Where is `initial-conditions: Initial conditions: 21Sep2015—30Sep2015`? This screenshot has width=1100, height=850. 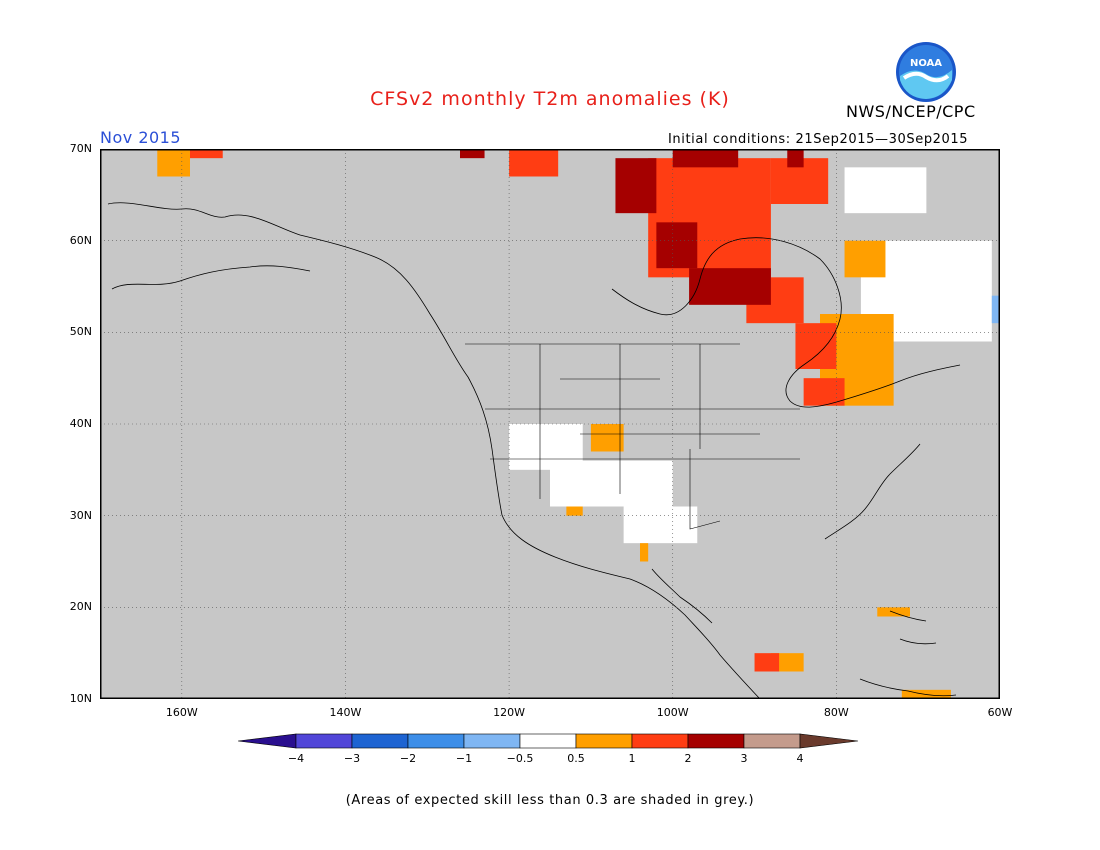
initial-conditions: Initial conditions: 21Sep2015—30Sep2015 is located at coordinates (818, 139).